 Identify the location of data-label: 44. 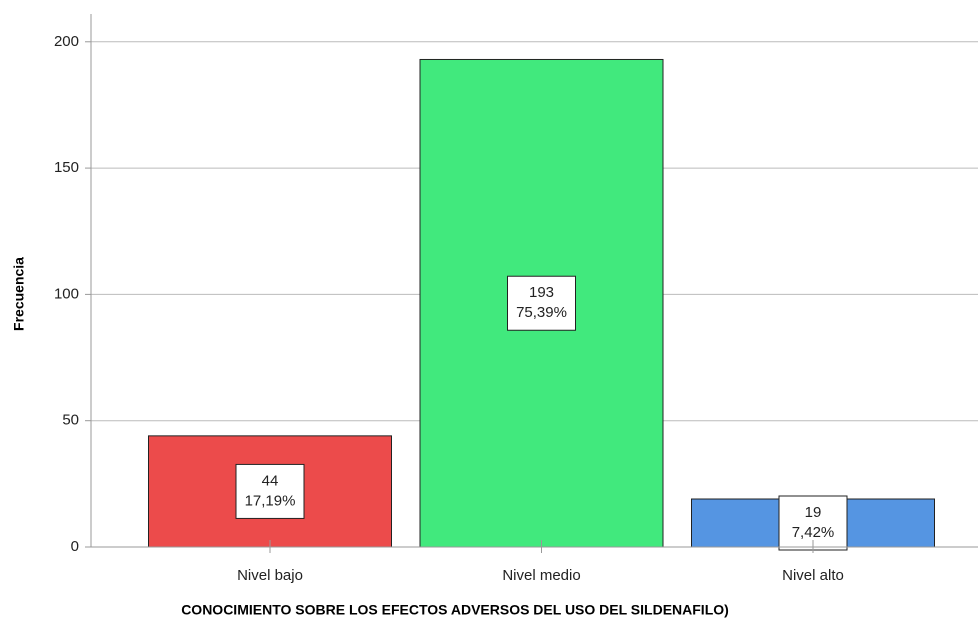
(270, 480).